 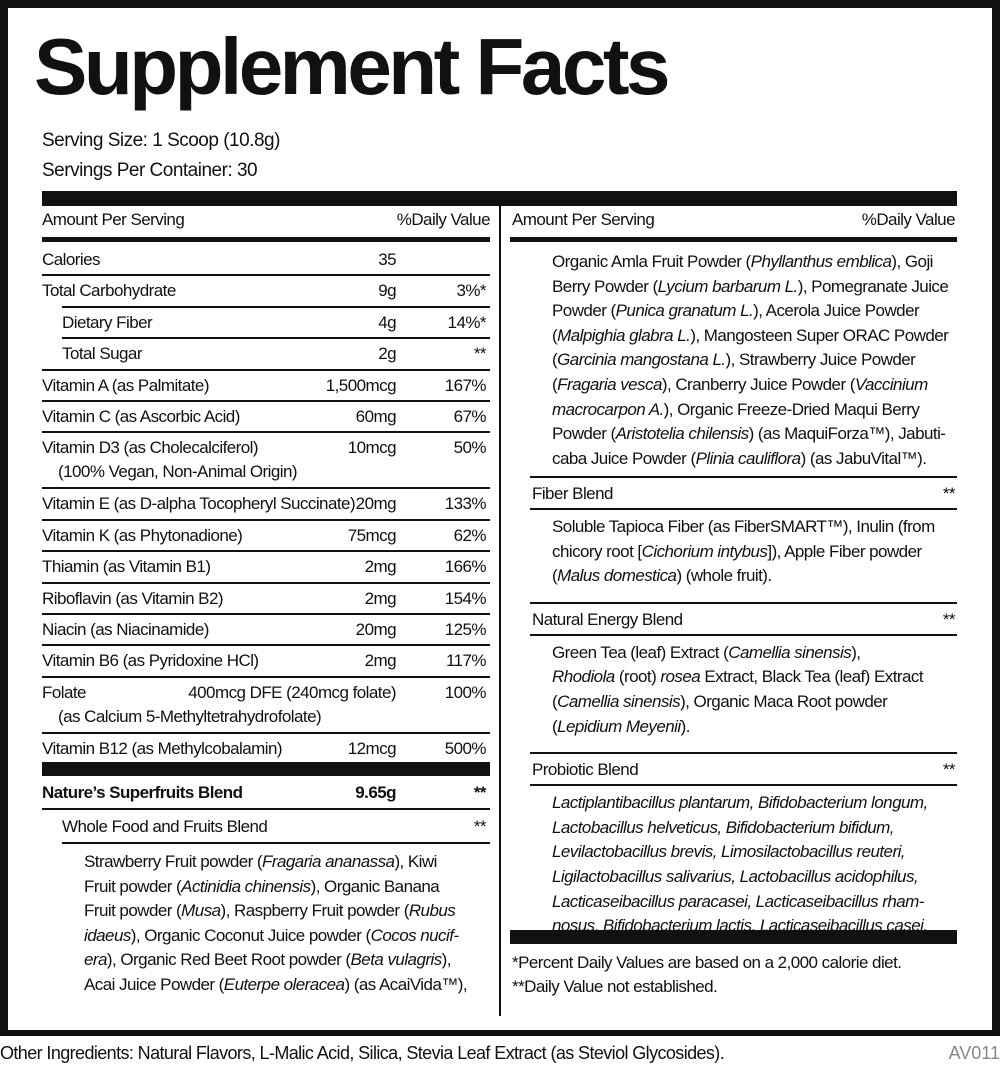 What do you see at coordinates (470, 416) in the screenshot?
I see `nutrient-dv: 67%` at bounding box center [470, 416].